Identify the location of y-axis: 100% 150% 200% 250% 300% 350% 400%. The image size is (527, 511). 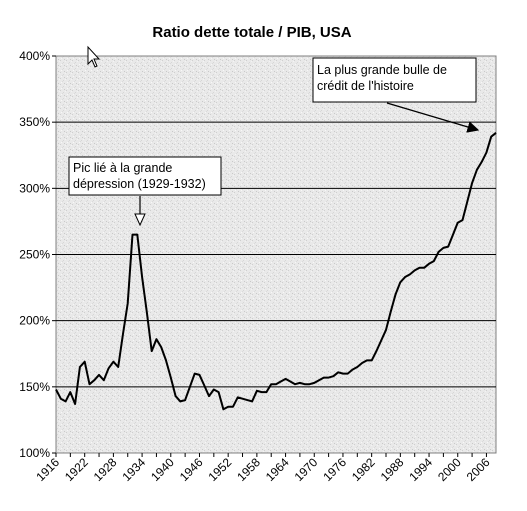
(37, 254).